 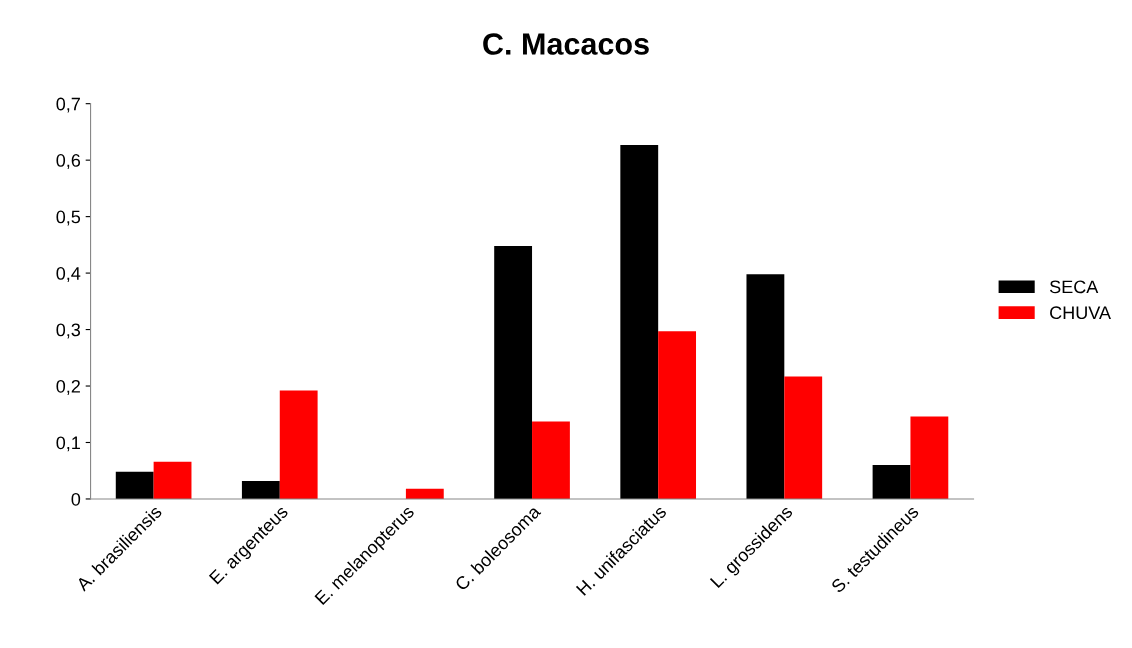 I want to click on y-tick-label: 0, so click(x=76, y=499).